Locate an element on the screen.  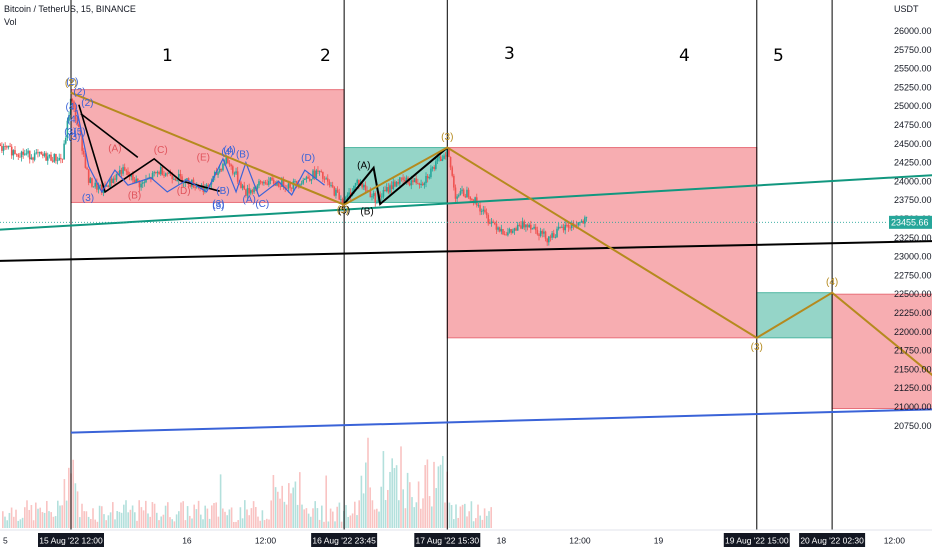
subwave-label: (3) is located at coordinates (74, 137).